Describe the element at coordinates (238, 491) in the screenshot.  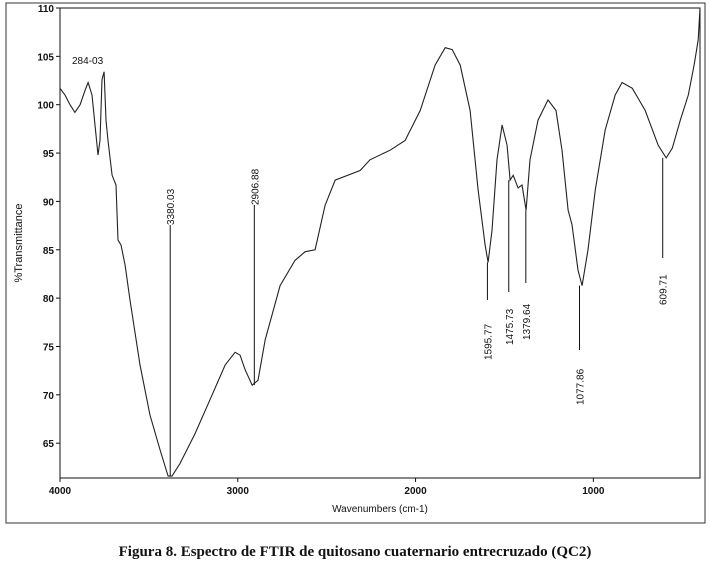
I see `x-tick-label: 3000` at that location.